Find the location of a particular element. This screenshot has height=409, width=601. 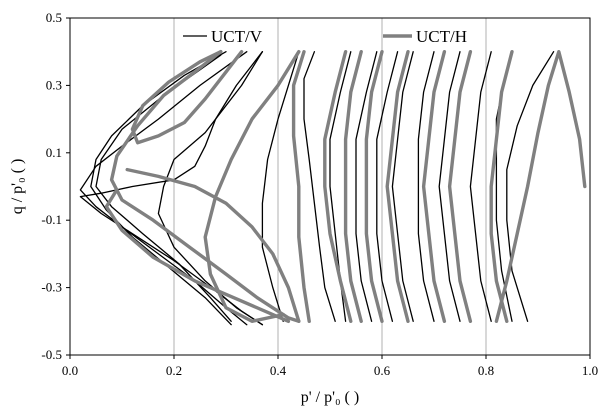

y-axis-title: q / p'₀ ( ) is located at coordinates (17, 187).